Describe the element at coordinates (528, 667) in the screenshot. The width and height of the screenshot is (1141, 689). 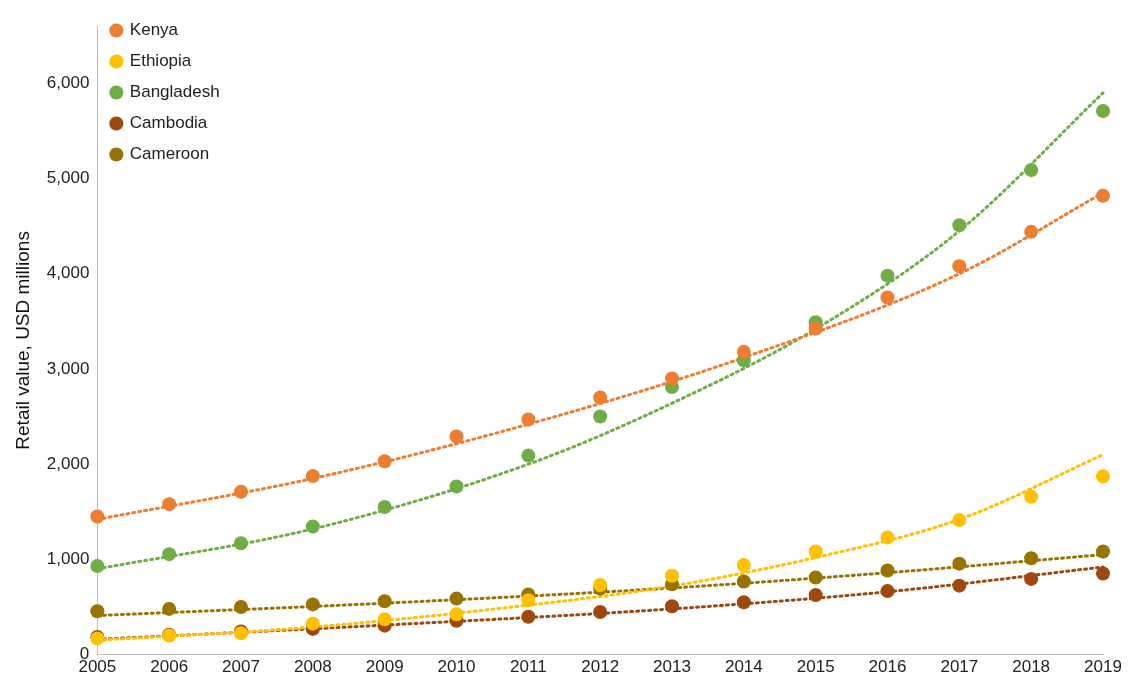
I see `x-tick-label: 2011` at that location.